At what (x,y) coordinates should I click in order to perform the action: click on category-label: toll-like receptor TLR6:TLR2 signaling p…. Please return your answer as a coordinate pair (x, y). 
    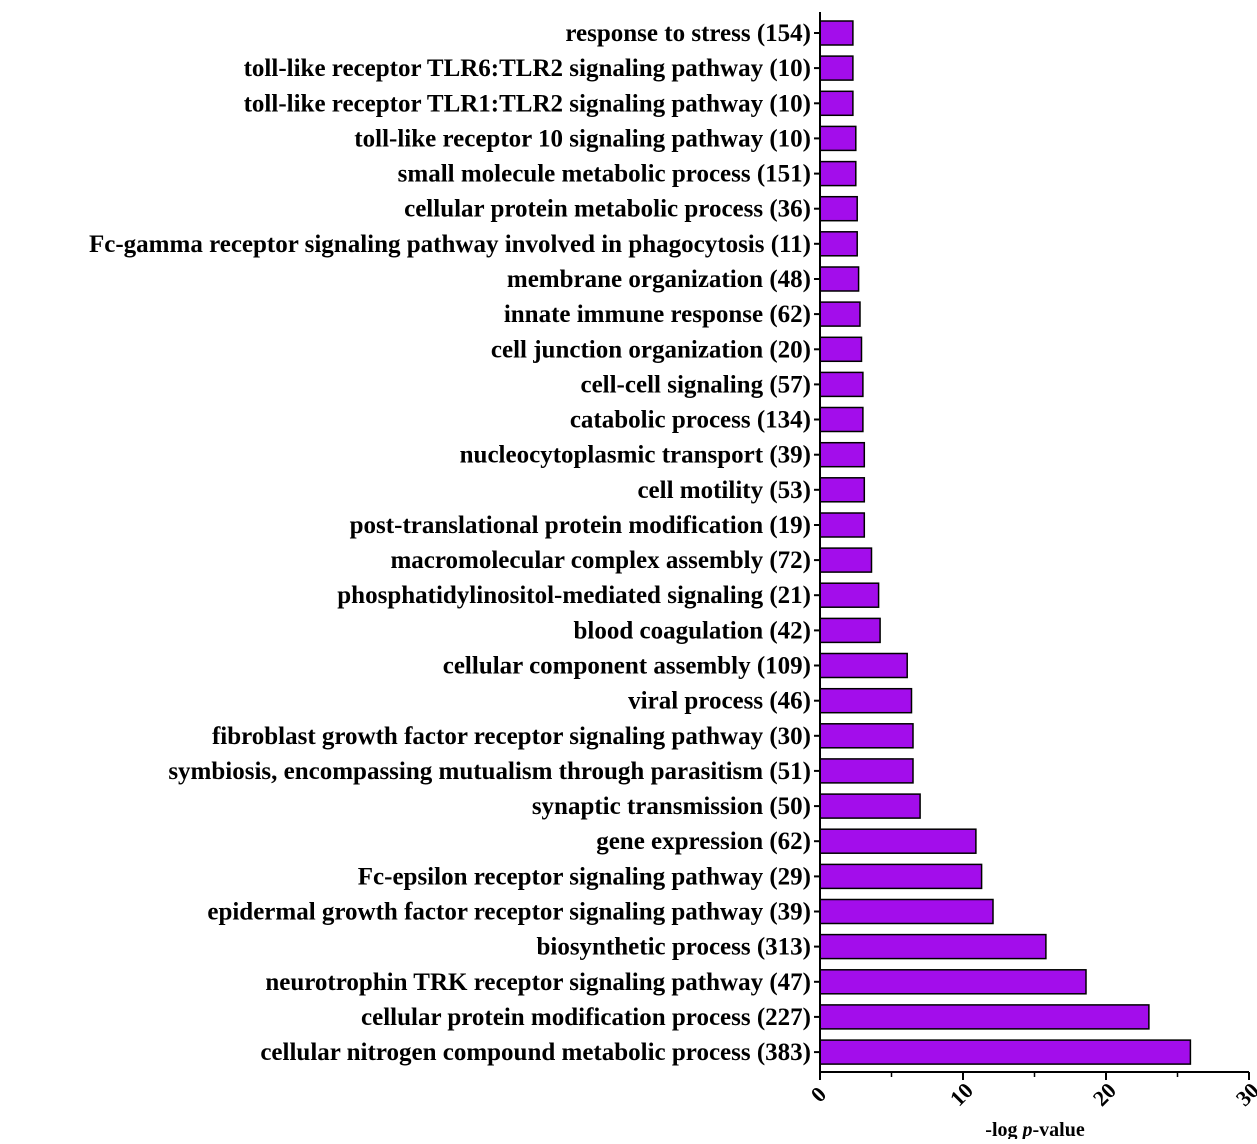
    Looking at the image, I should click on (527, 68).